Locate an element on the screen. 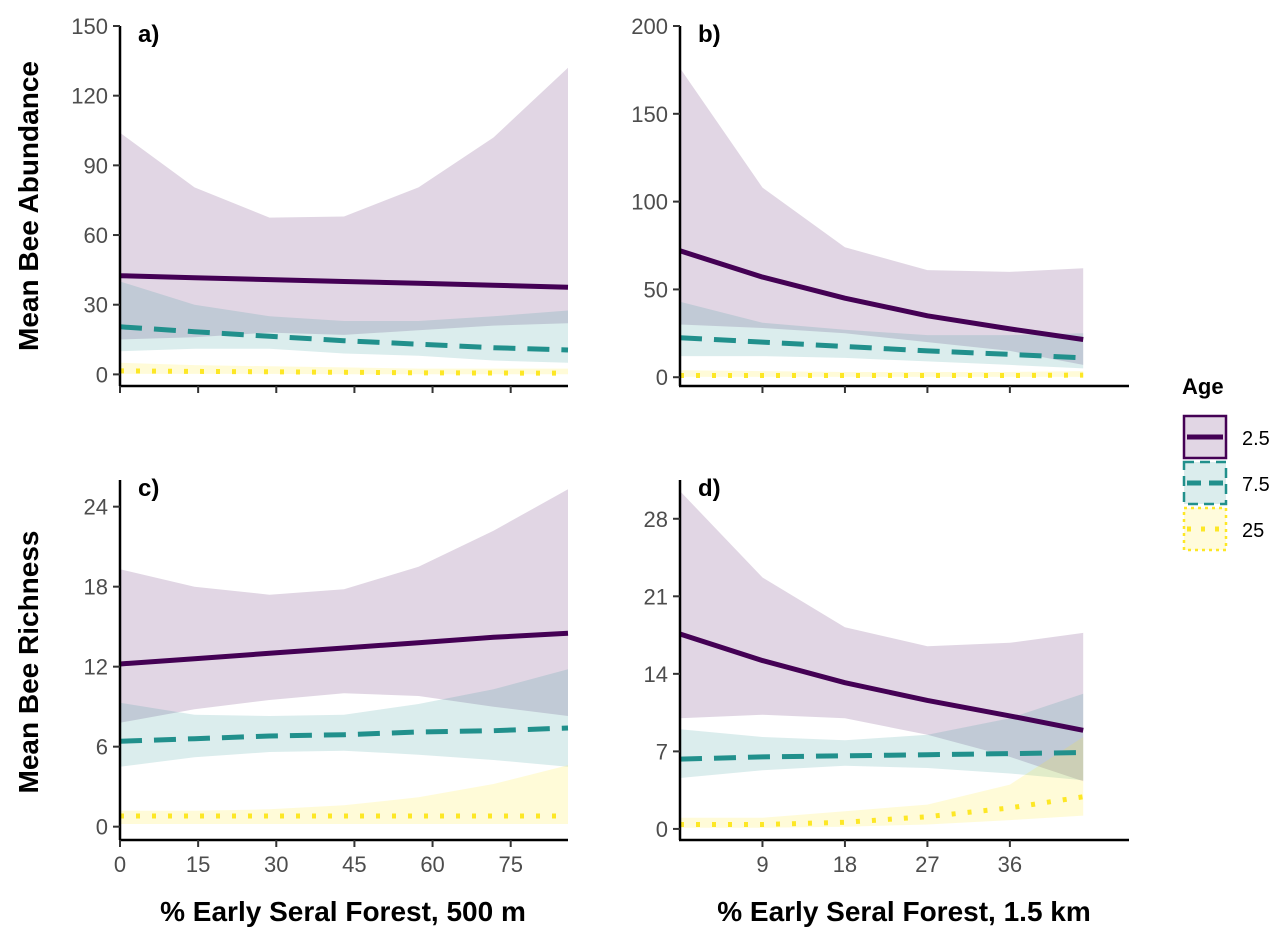 This screenshot has width=1284, height=929. y-tick-label: 21 is located at coordinates (656, 596).